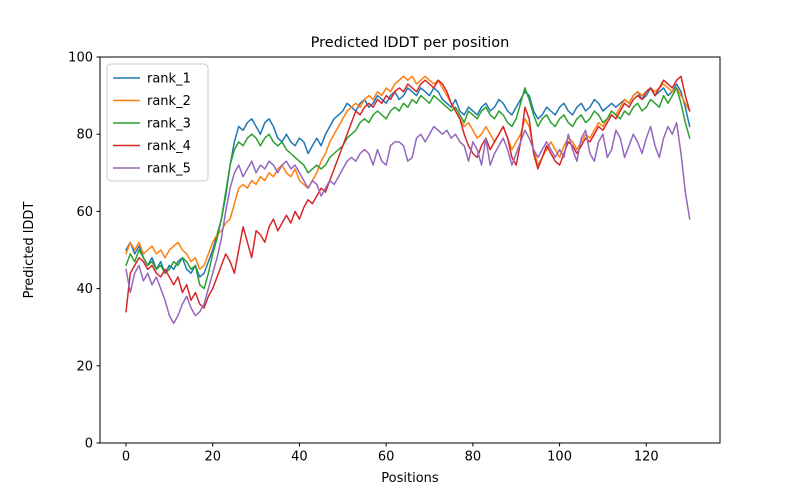 This screenshot has width=800, height=504. Describe the element at coordinates (84, 289) in the screenshot. I see `y-tick-label: 40` at that location.